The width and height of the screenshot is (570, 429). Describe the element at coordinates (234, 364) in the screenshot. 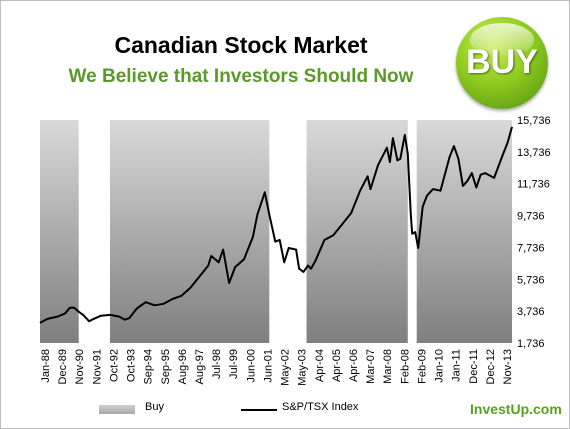

I see `x-tick-label: Jul-99` at that location.